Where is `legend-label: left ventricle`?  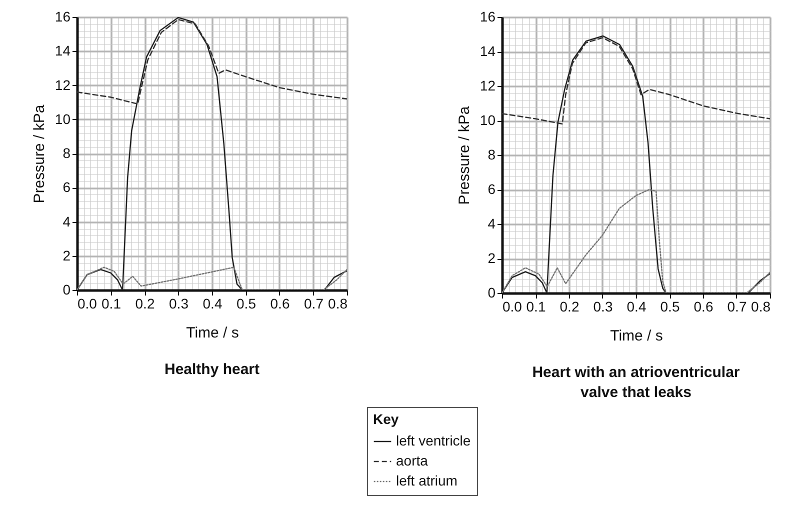 legend-label: left ventricle is located at coordinates (433, 440).